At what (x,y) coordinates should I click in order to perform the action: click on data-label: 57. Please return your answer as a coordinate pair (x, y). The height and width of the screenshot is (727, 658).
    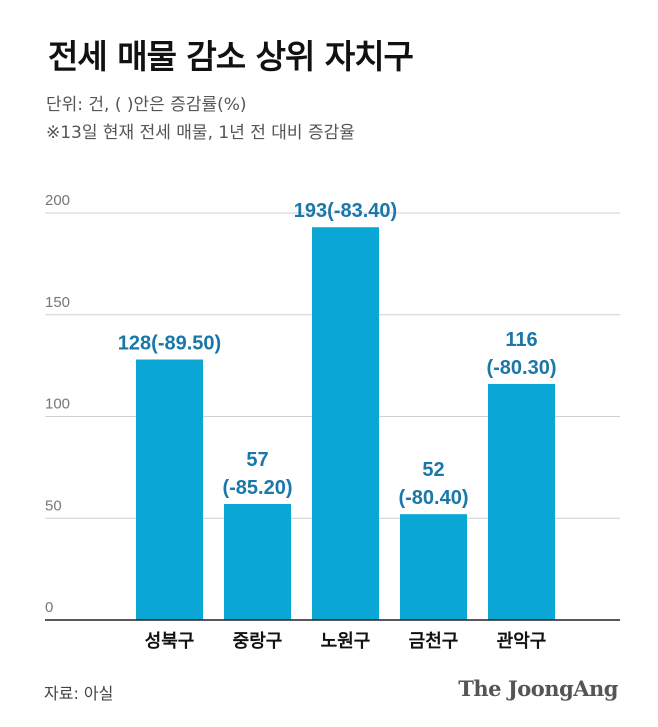
    Looking at the image, I should click on (257, 460).